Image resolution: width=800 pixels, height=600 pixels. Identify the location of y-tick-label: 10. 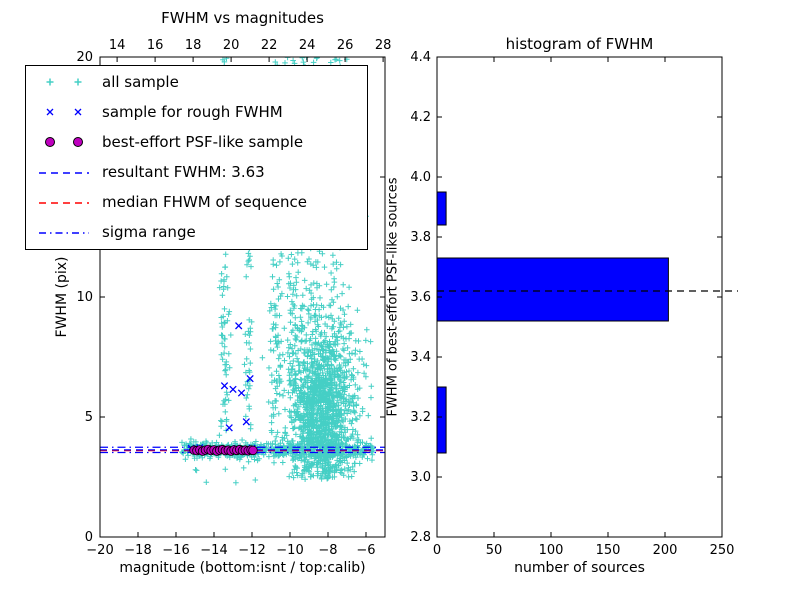
(84, 297).